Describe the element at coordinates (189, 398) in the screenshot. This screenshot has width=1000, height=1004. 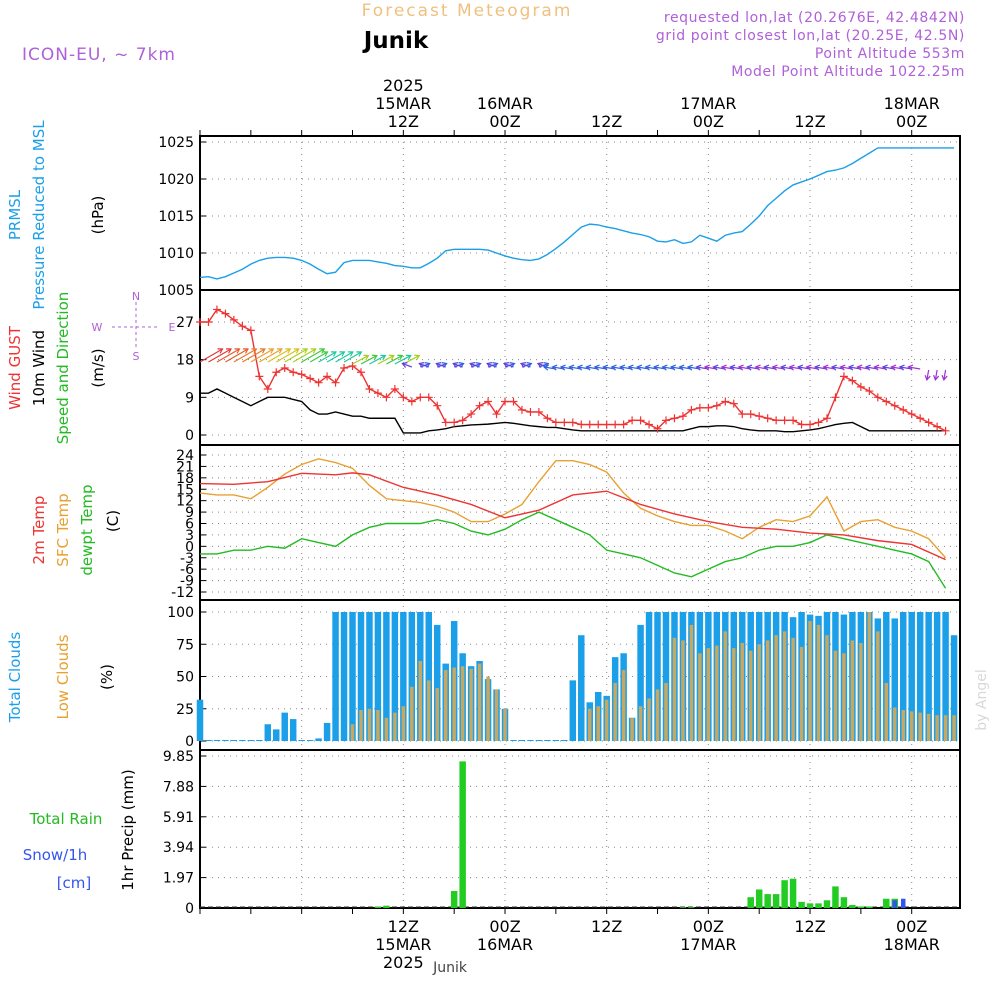
I see `y-tick-label: 9` at that location.